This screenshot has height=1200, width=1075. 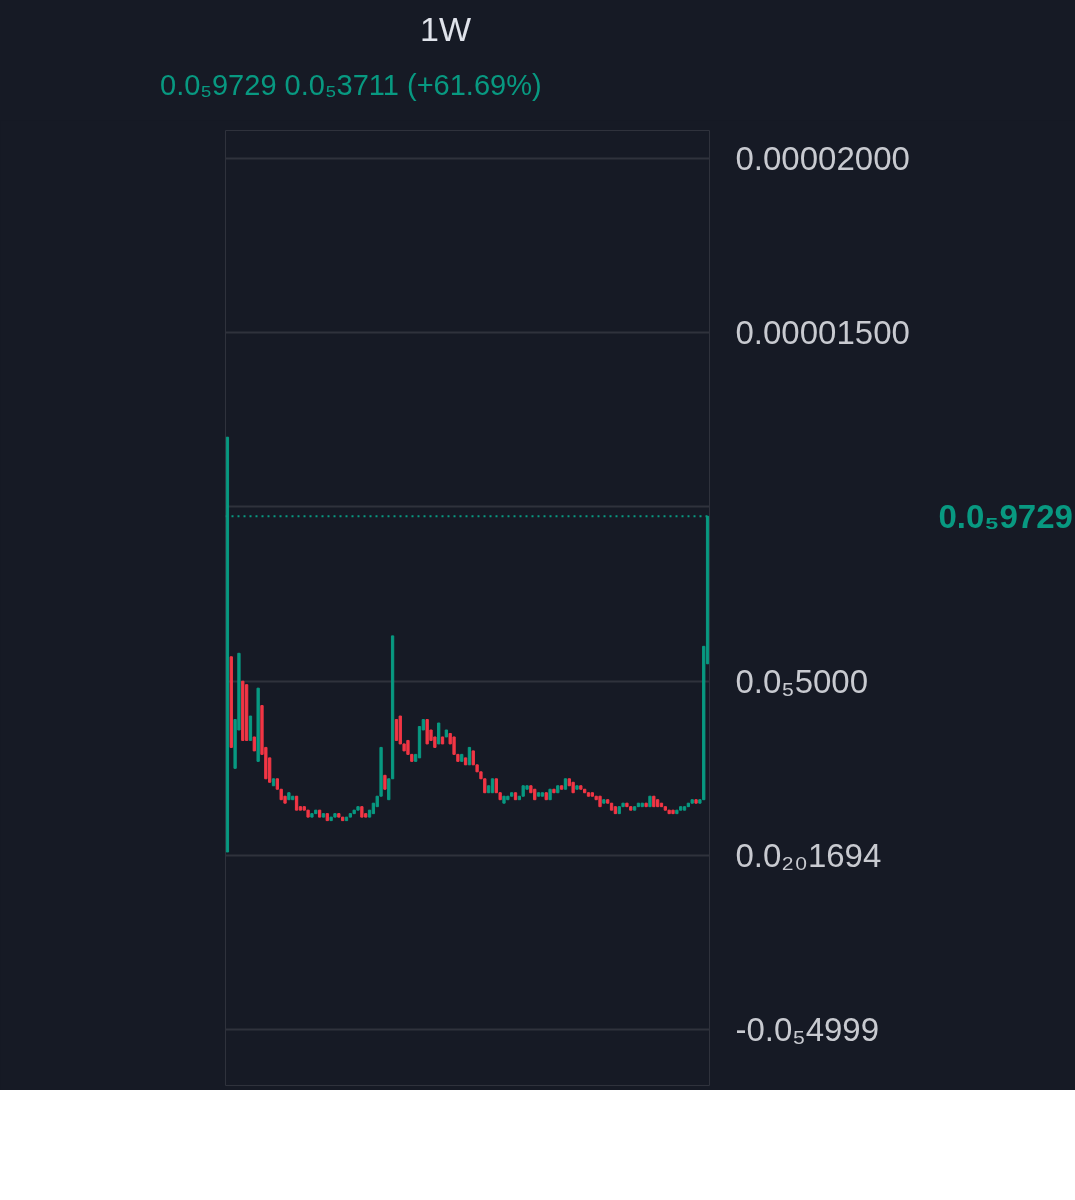 I want to click on text: 1W, so click(x=445, y=29).